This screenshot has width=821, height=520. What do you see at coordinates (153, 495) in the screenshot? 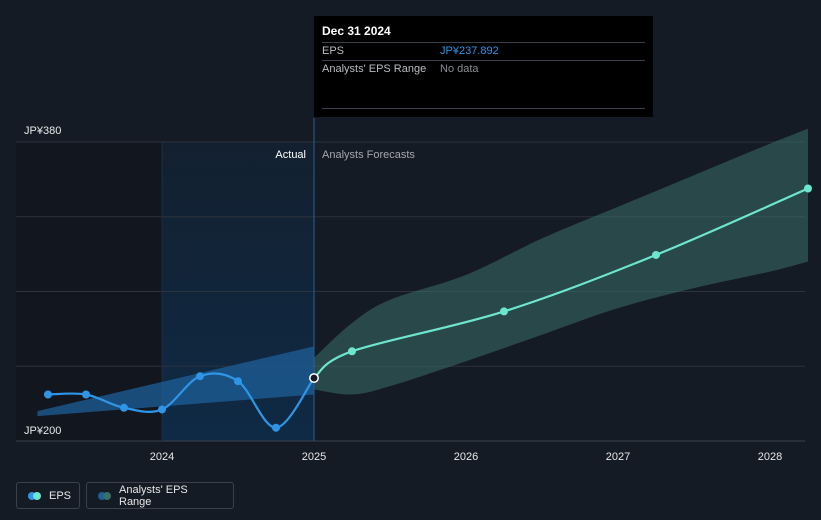
I see `legend-range-label: Analysts' EPS Range` at bounding box center [153, 495].